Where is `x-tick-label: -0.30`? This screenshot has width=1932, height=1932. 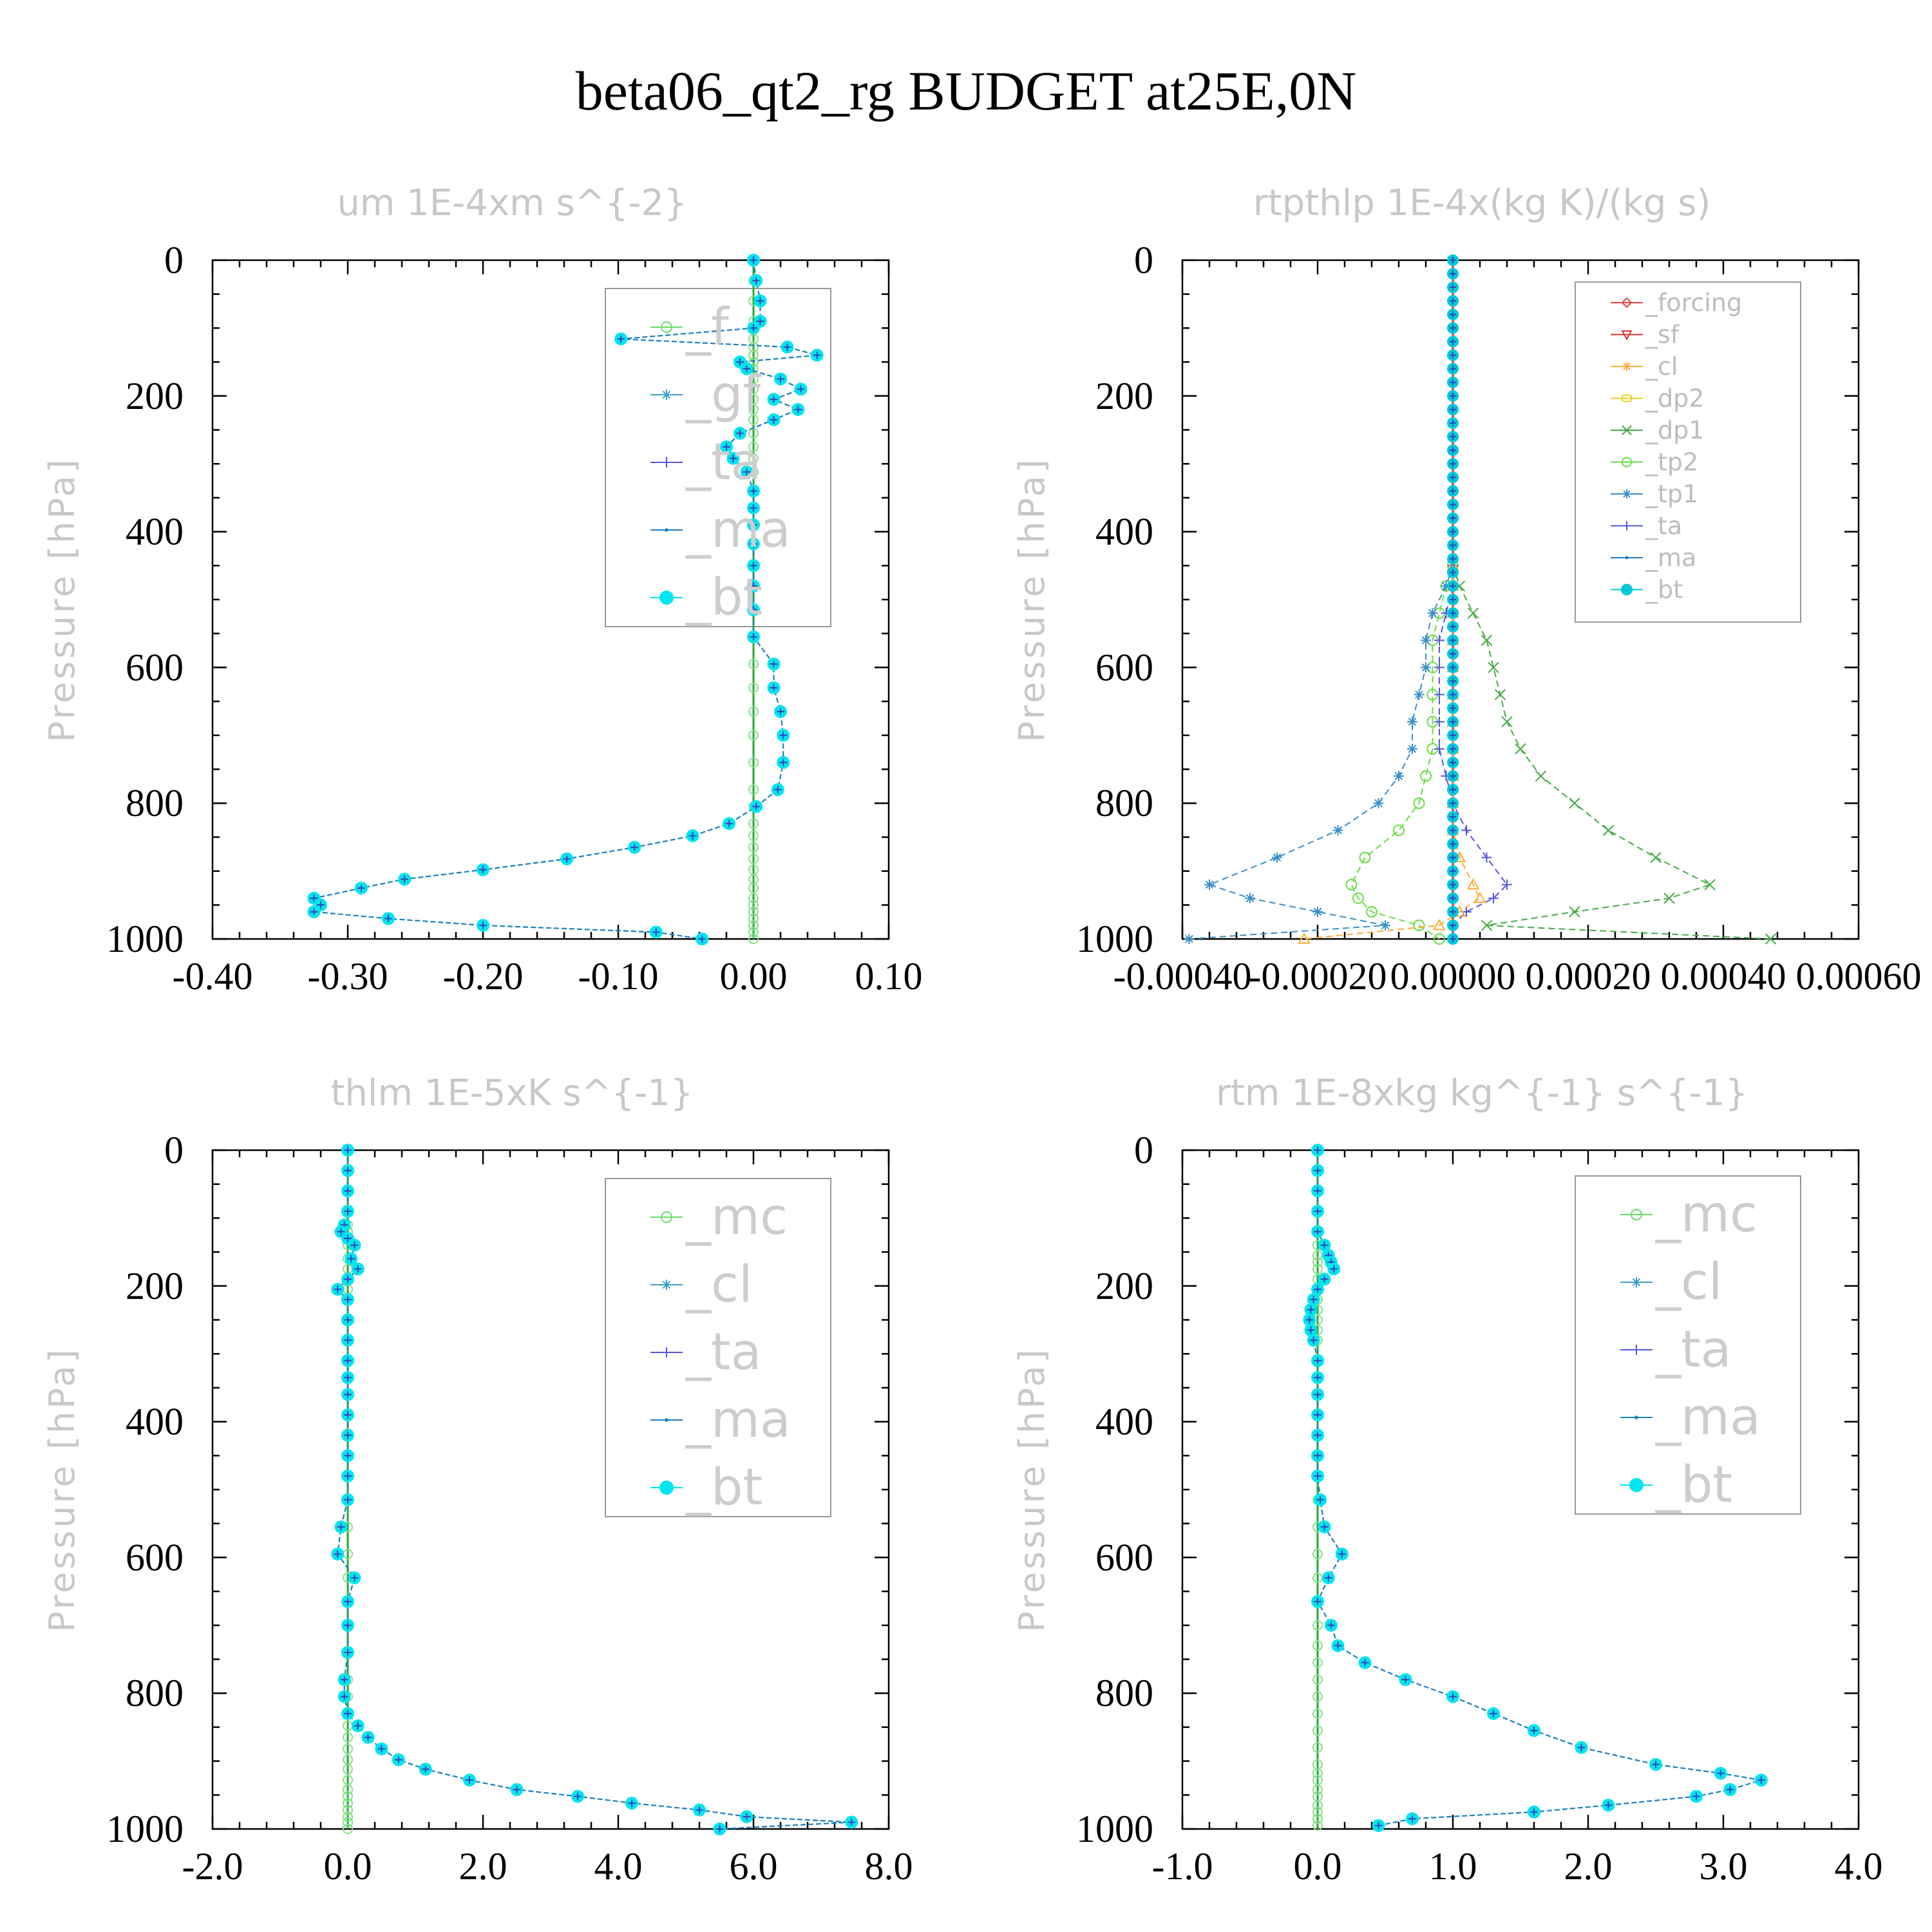
x-tick-label: -0.30 is located at coordinates (348, 976).